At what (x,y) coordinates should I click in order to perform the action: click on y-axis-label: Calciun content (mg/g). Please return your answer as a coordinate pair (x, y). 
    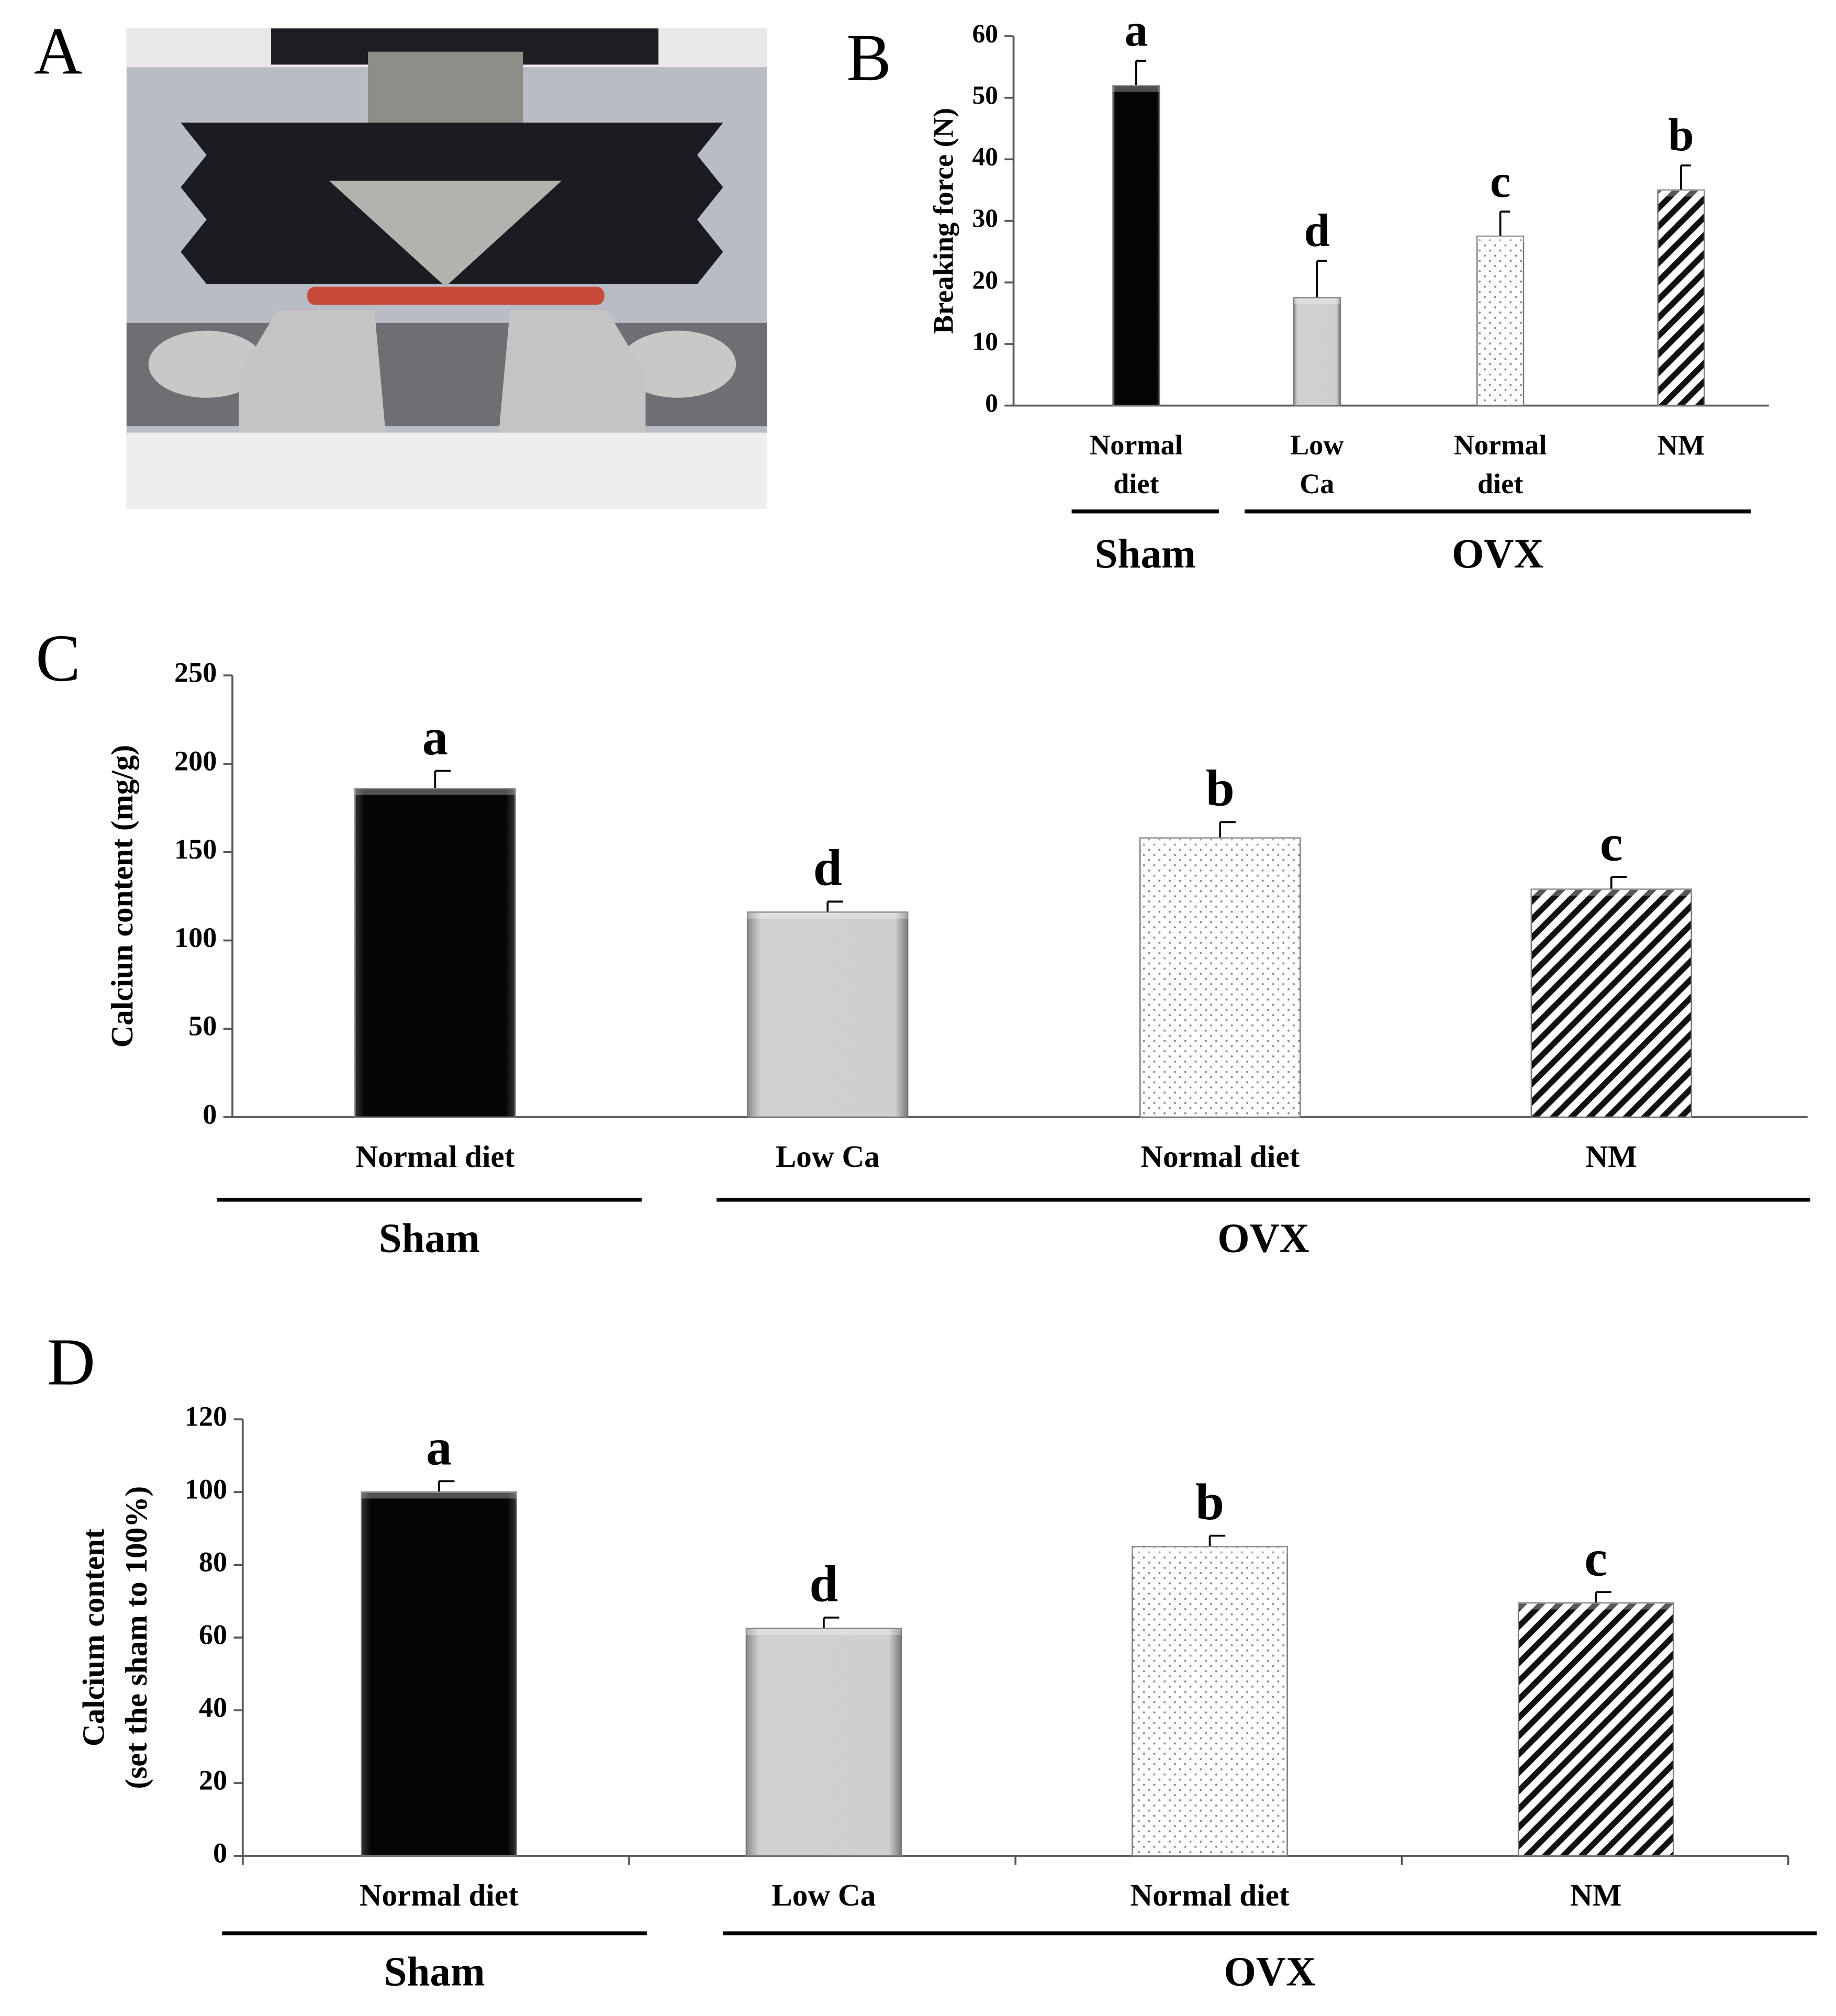
    Looking at the image, I should click on (122, 897).